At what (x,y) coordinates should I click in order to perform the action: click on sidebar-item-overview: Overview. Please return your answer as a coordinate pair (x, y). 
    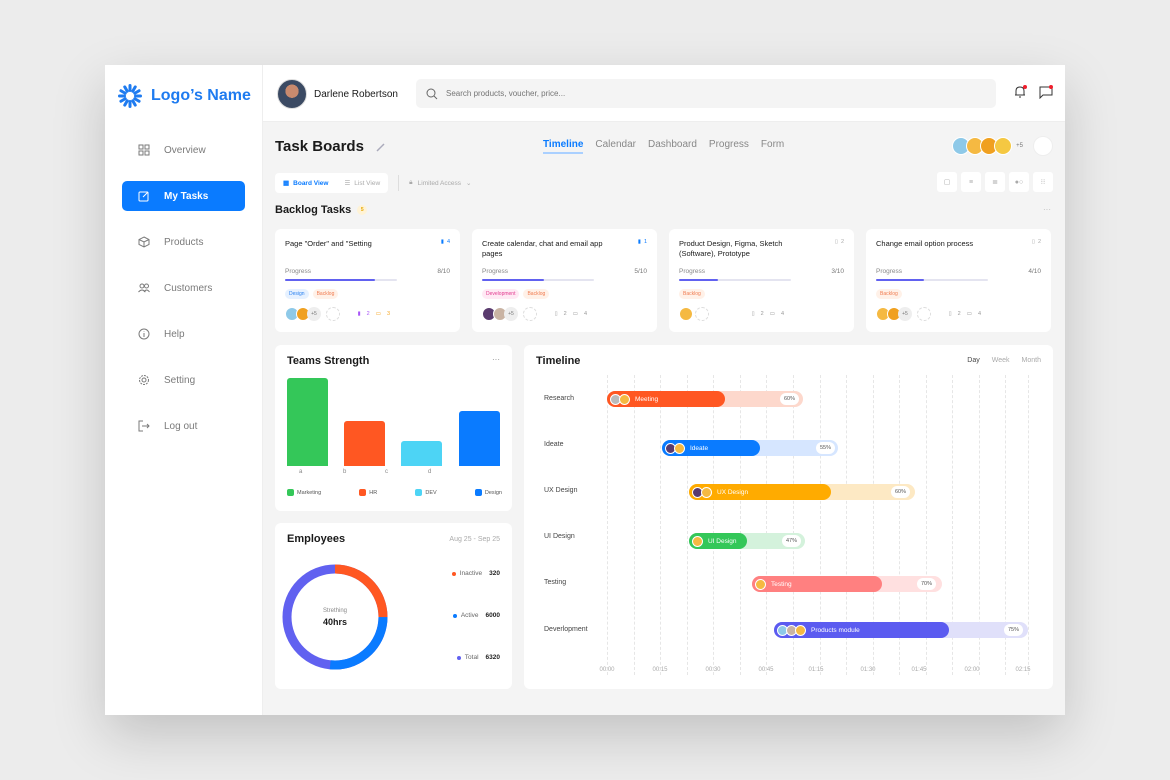
    Looking at the image, I should click on (183, 150).